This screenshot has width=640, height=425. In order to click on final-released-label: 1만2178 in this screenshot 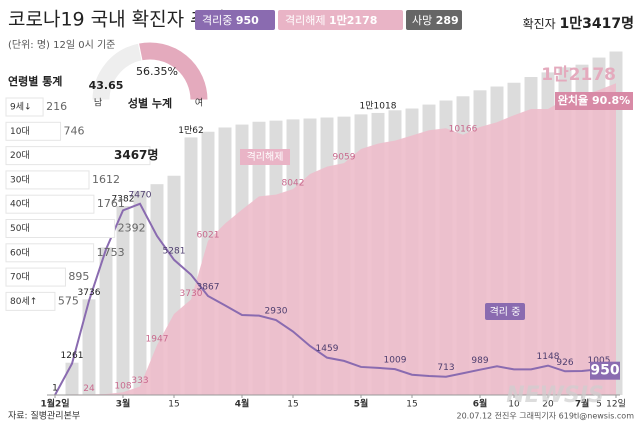, I will do `click(578, 75)`.